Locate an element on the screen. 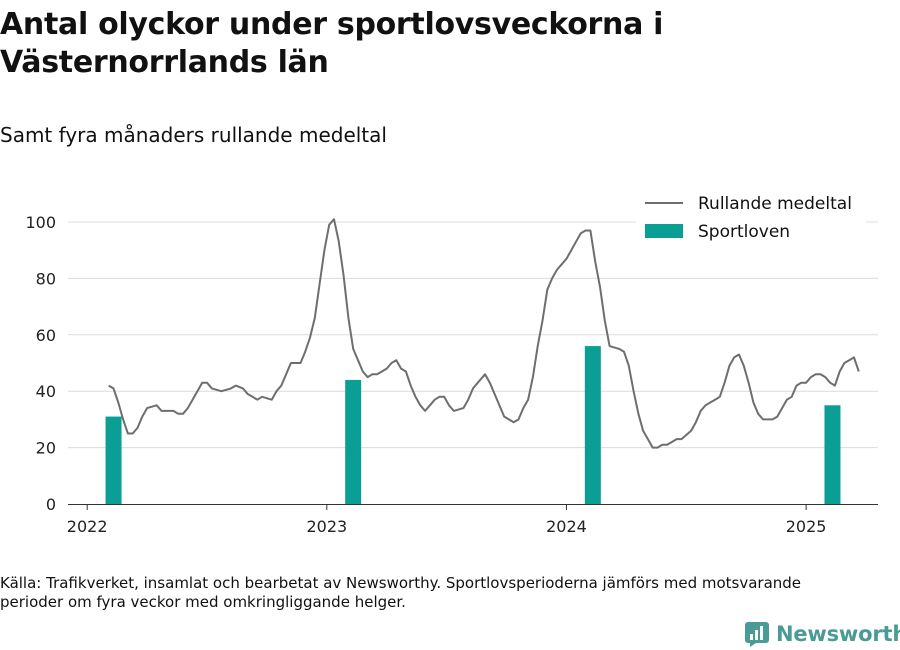  y-tick-label: 20 is located at coordinates (46, 448).